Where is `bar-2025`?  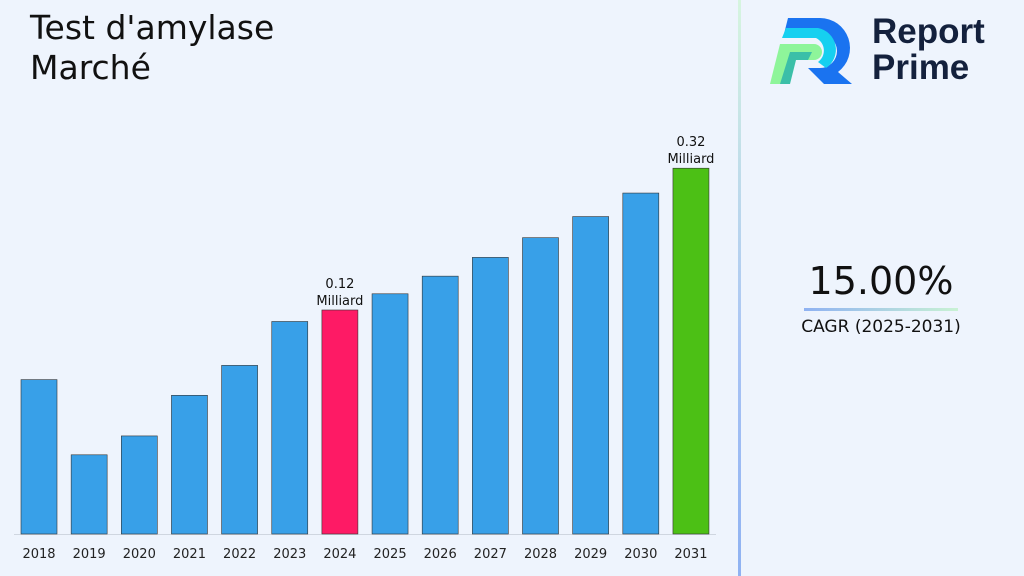
bar-2025 is located at coordinates (390, 414).